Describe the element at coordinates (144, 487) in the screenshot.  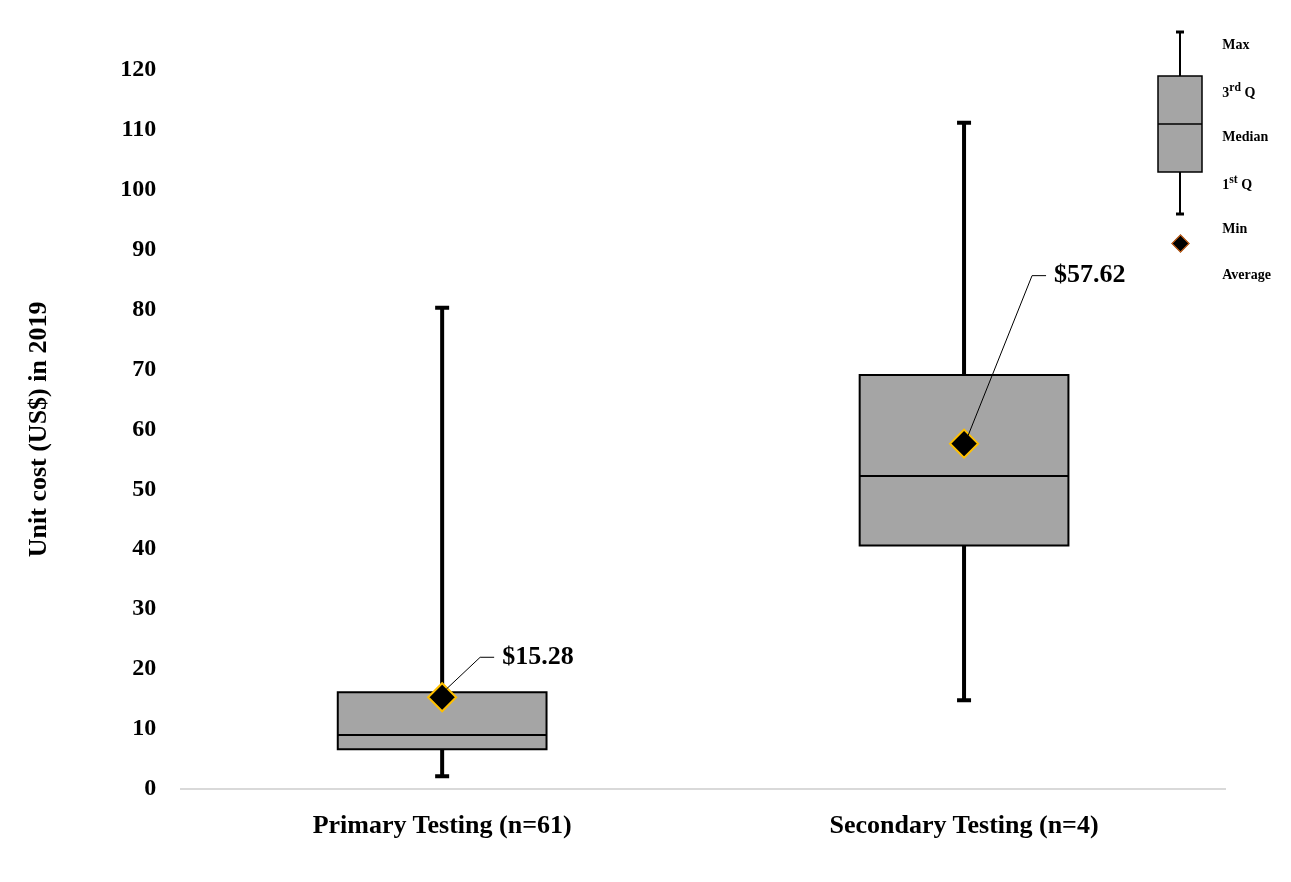
I see `y-tick-label: 50` at that location.